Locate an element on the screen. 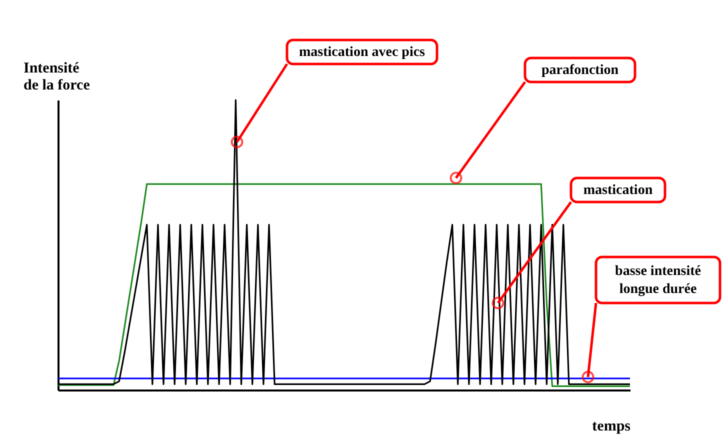 This screenshot has width=725, height=446. text: mastication avec pics is located at coordinates (362, 52).